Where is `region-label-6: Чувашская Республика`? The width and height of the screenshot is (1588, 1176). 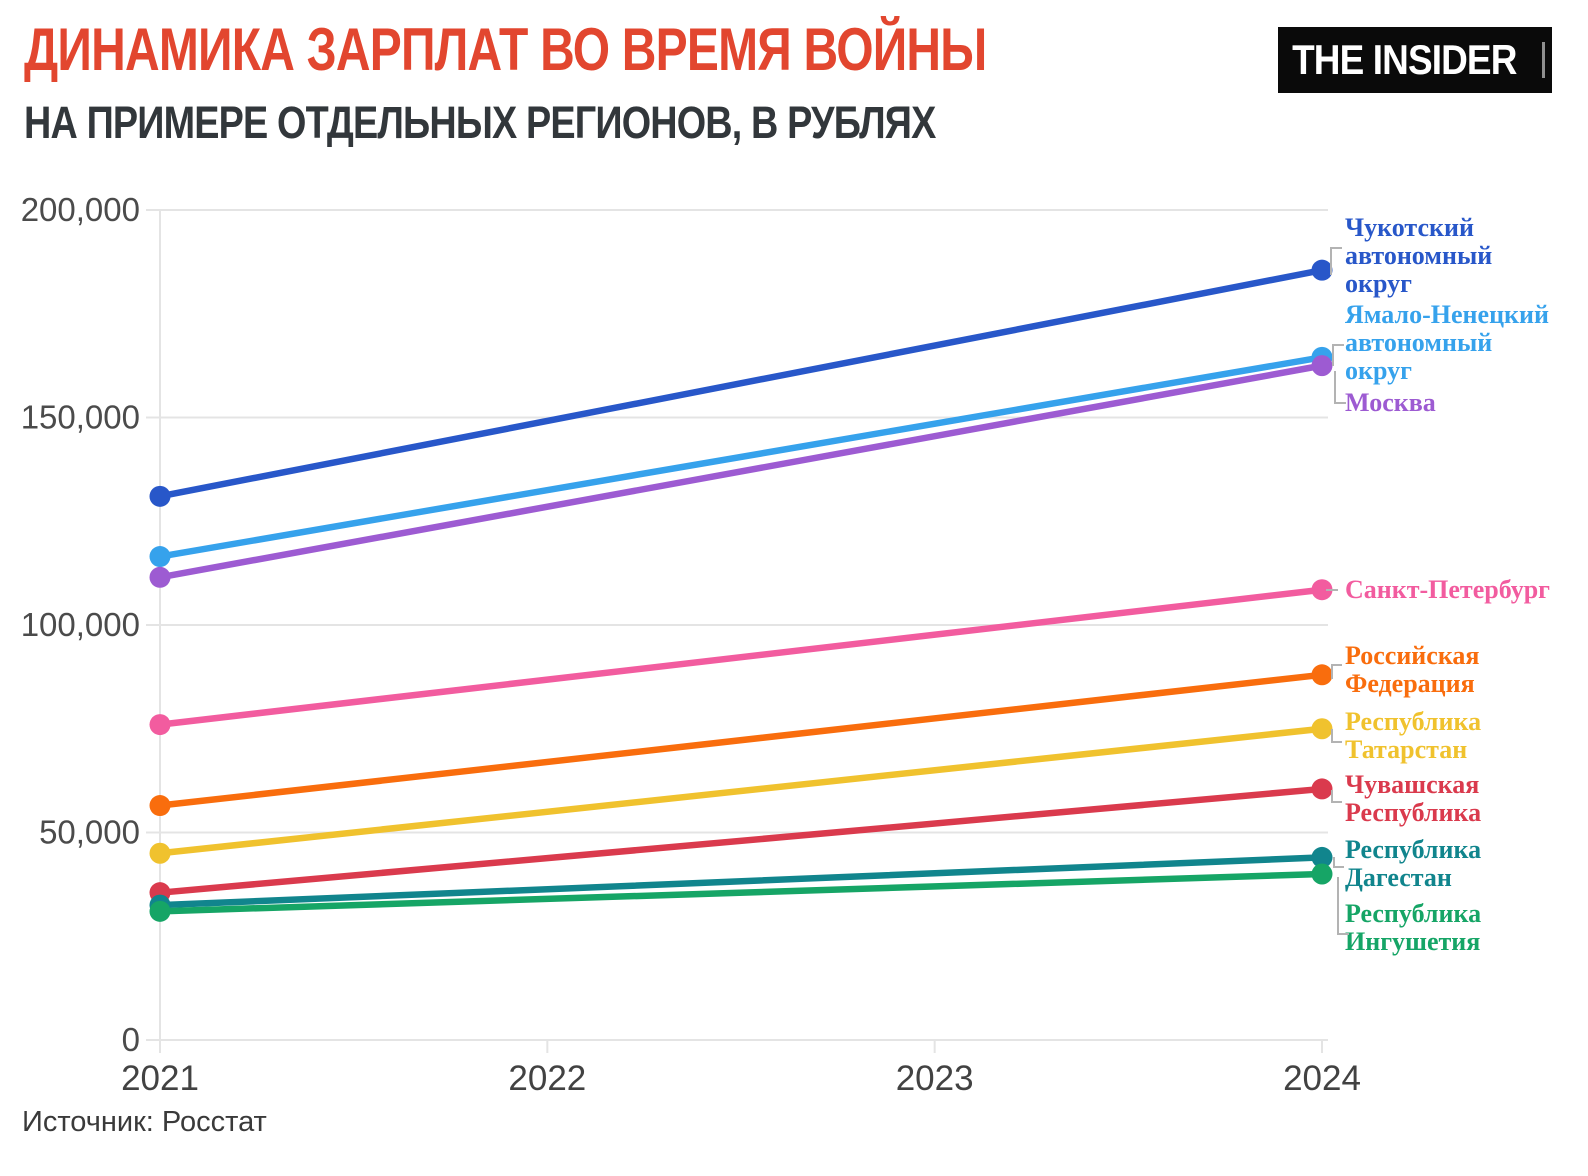 region-label-6: Чувашская Республика is located at coordinates (1413, 798).